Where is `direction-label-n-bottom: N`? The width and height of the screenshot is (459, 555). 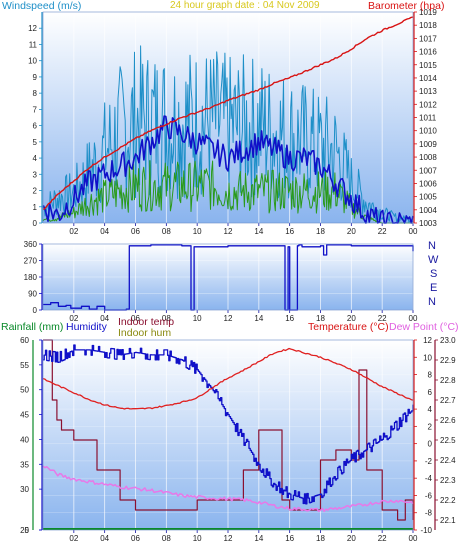 direction-label-n-bottom: N is located at coordinates (432, 302).